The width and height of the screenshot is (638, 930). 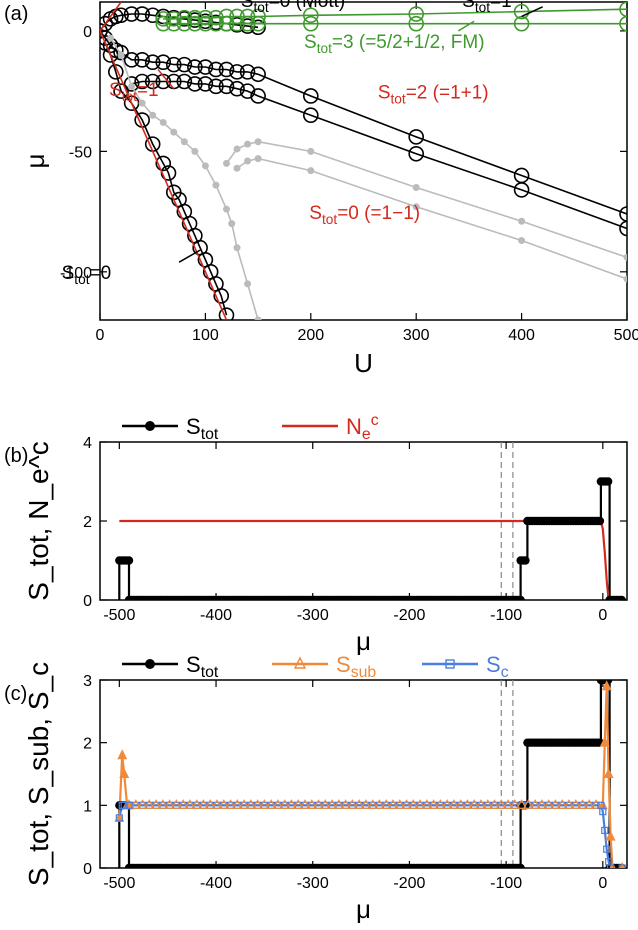 What do you see at coordinates (370, 521) in the screenshot?
I see `plot-area` at bounding box center [370, 521].